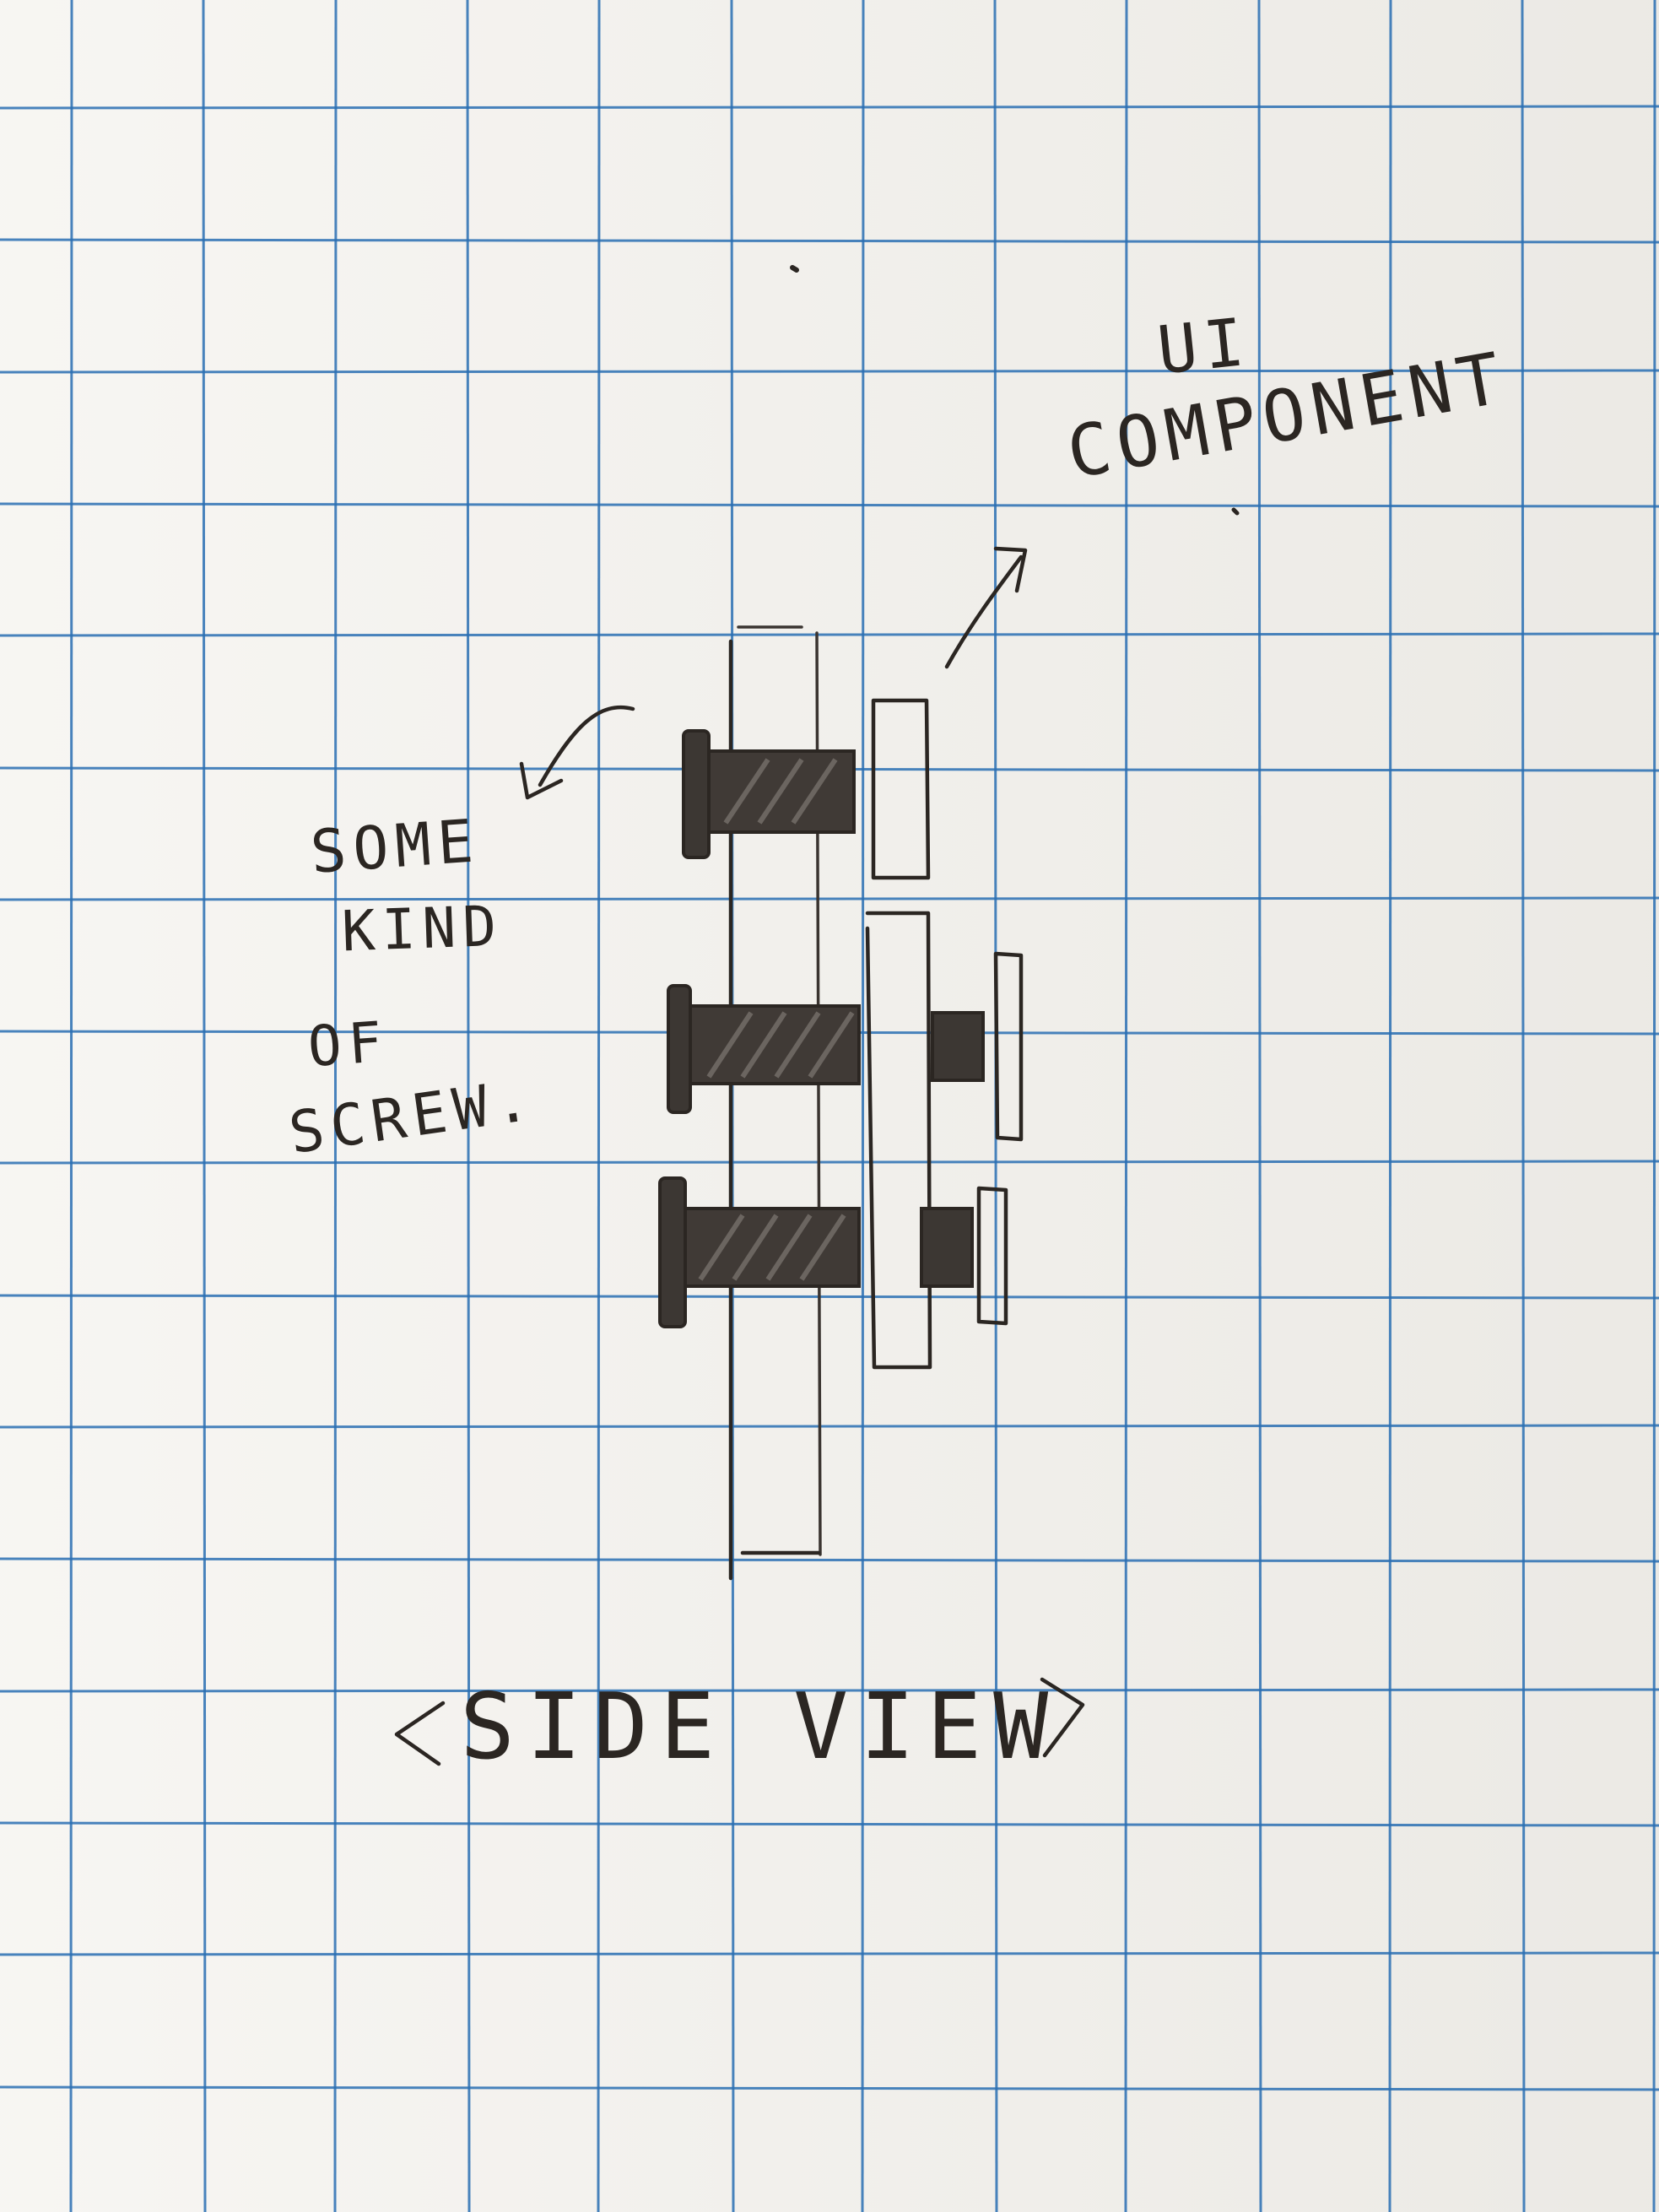 The height and width of the screenshot is (2212, 1659). What do you see at coordinates (769, 794) in the screenshot?
I see `screw-top` at bounding box center [769, 794].